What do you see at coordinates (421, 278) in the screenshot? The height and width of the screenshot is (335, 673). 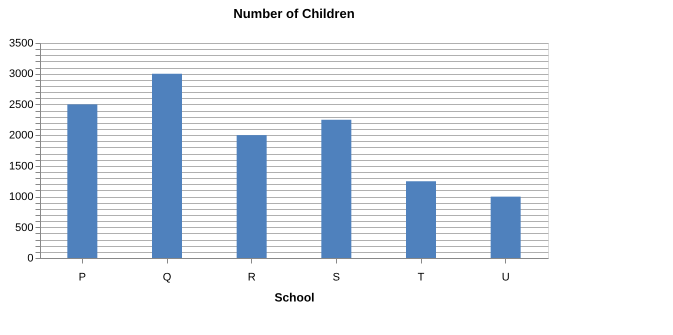 I see `x-tick-label: T` at bounding box center [421, 278].